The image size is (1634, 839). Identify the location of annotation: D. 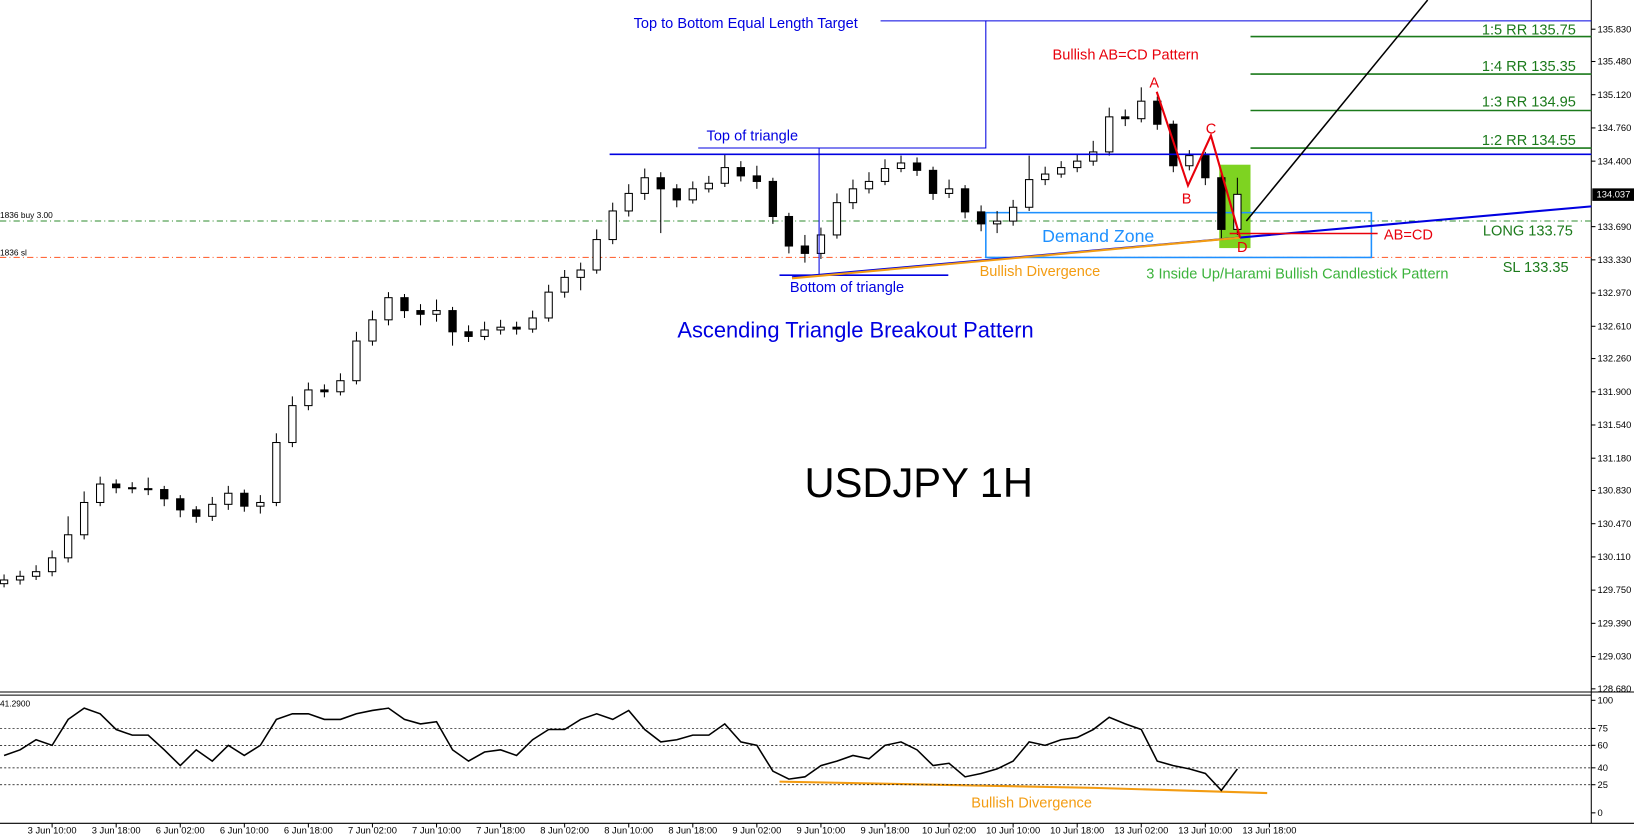
(1242, 248).